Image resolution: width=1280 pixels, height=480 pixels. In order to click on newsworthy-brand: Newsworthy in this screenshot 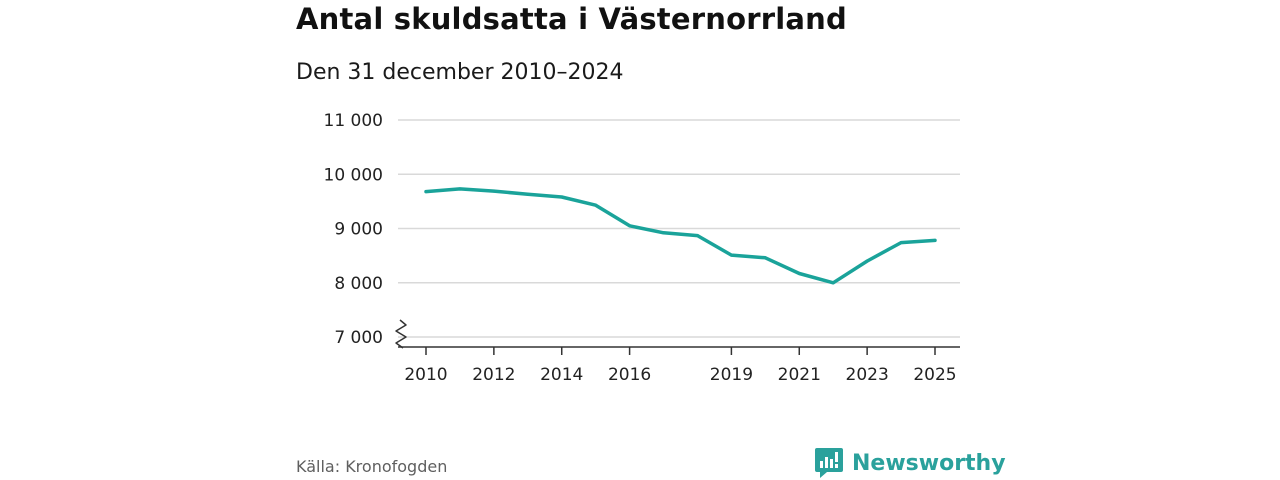, I will do `click(910, 463)`.